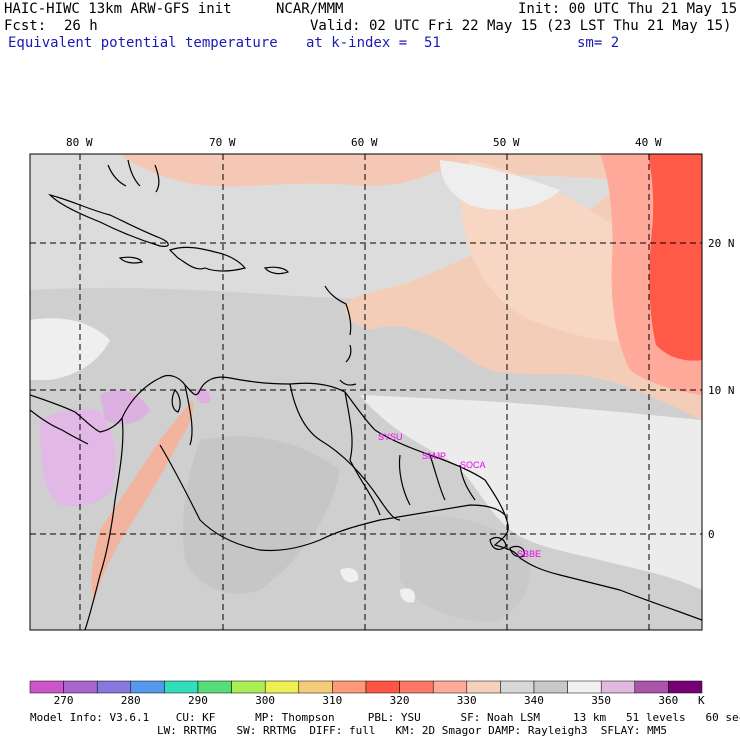 The width and height of the screenshot is (740, 740). What do you see at coordinates (143, 43) in the screenshot?
I see `field-name: Equivalent potential temperature` at bounding box center [143, 43].